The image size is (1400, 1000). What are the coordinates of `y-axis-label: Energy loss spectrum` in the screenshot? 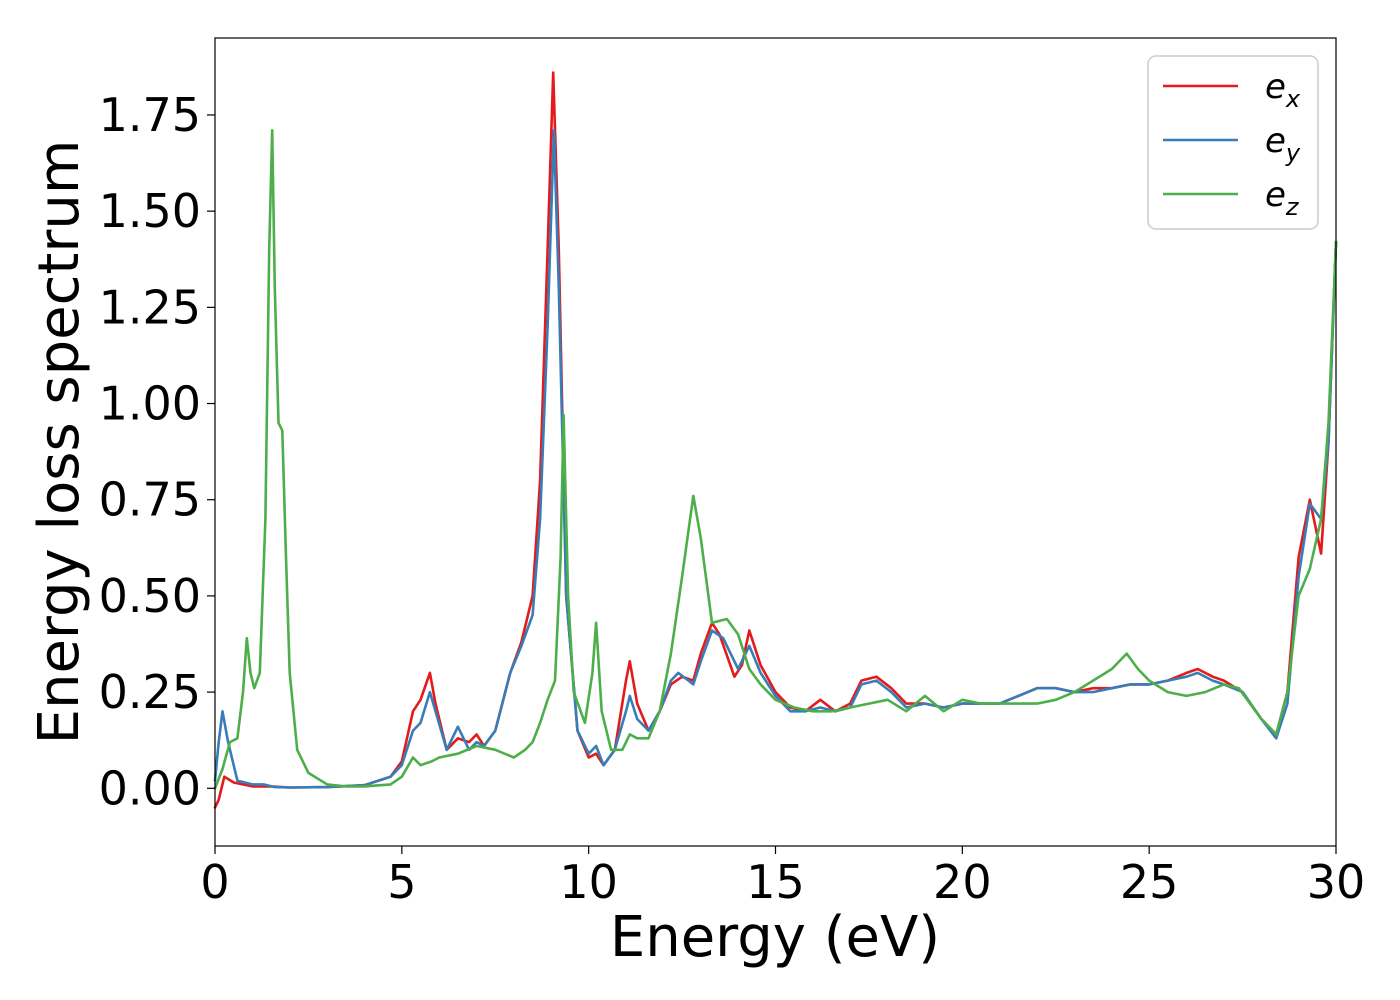 It's located at (59, 442).